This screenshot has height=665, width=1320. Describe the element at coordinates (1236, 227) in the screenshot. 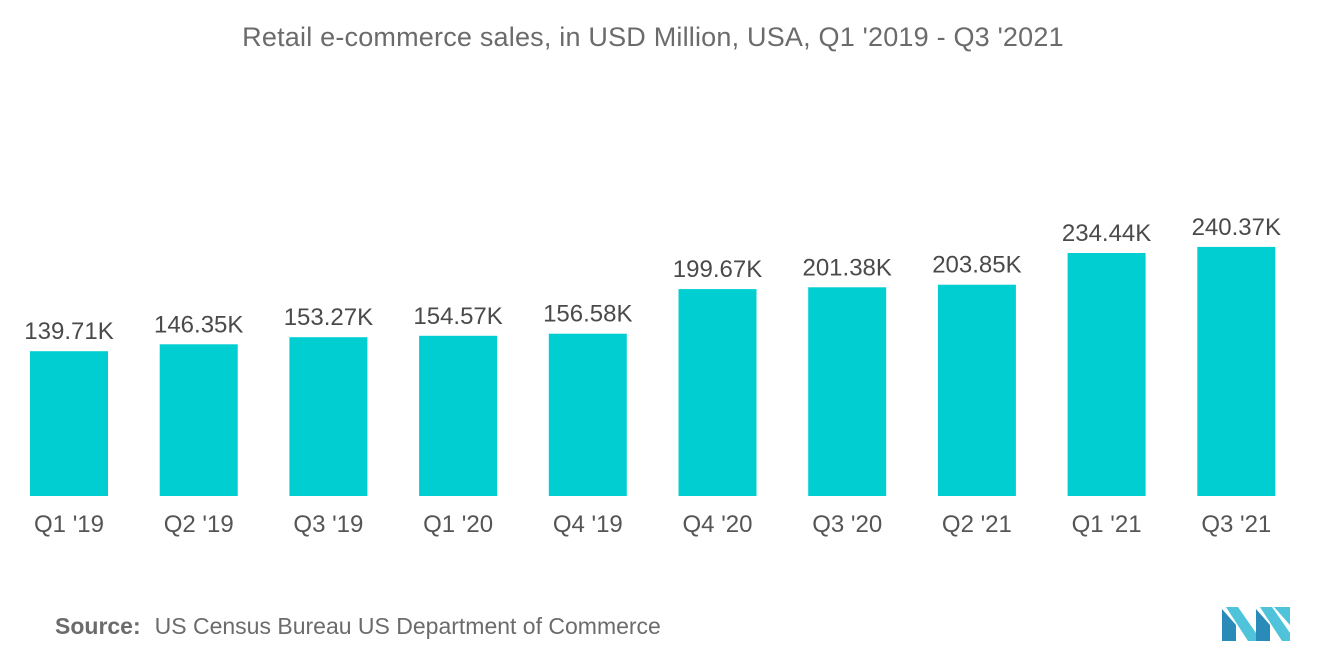

I see `value-label-10: 240.37K` at that location.